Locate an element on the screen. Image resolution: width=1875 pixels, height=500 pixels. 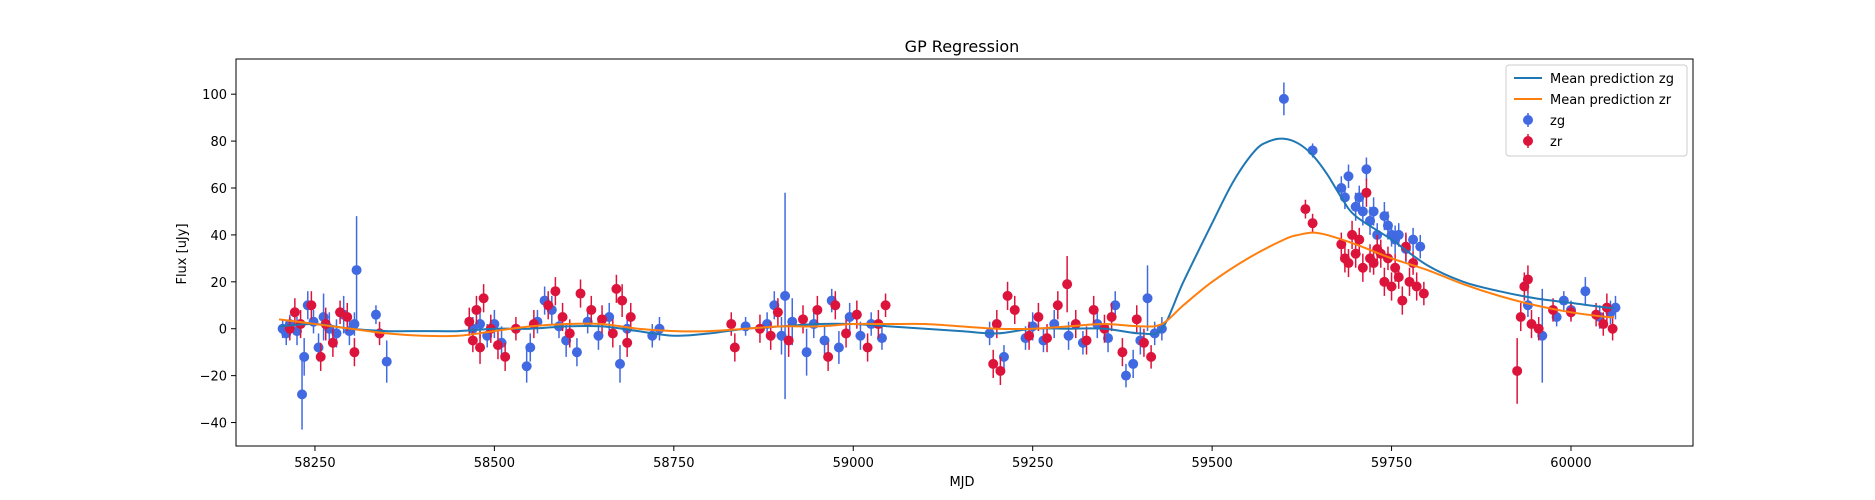
legend-label-zg: zg is located at coordinates (1557, 121).